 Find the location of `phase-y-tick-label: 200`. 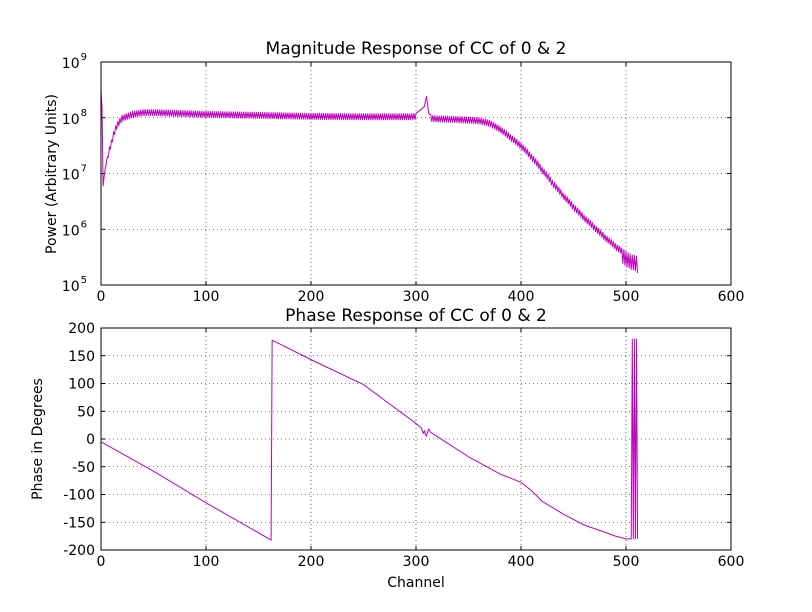

phase-y-tick-label: 200 is located at coordinates (81, 329).